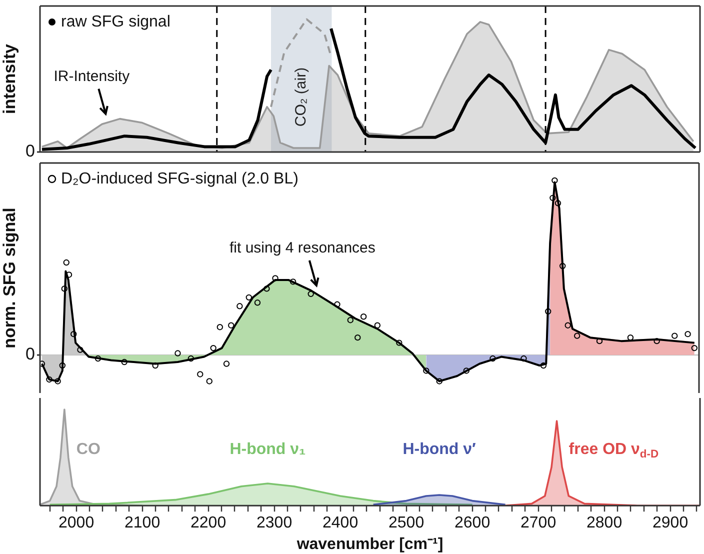 This screenshot has height=554, width=704. I want to click on x-tick-label: 2600, so click(472, 523).